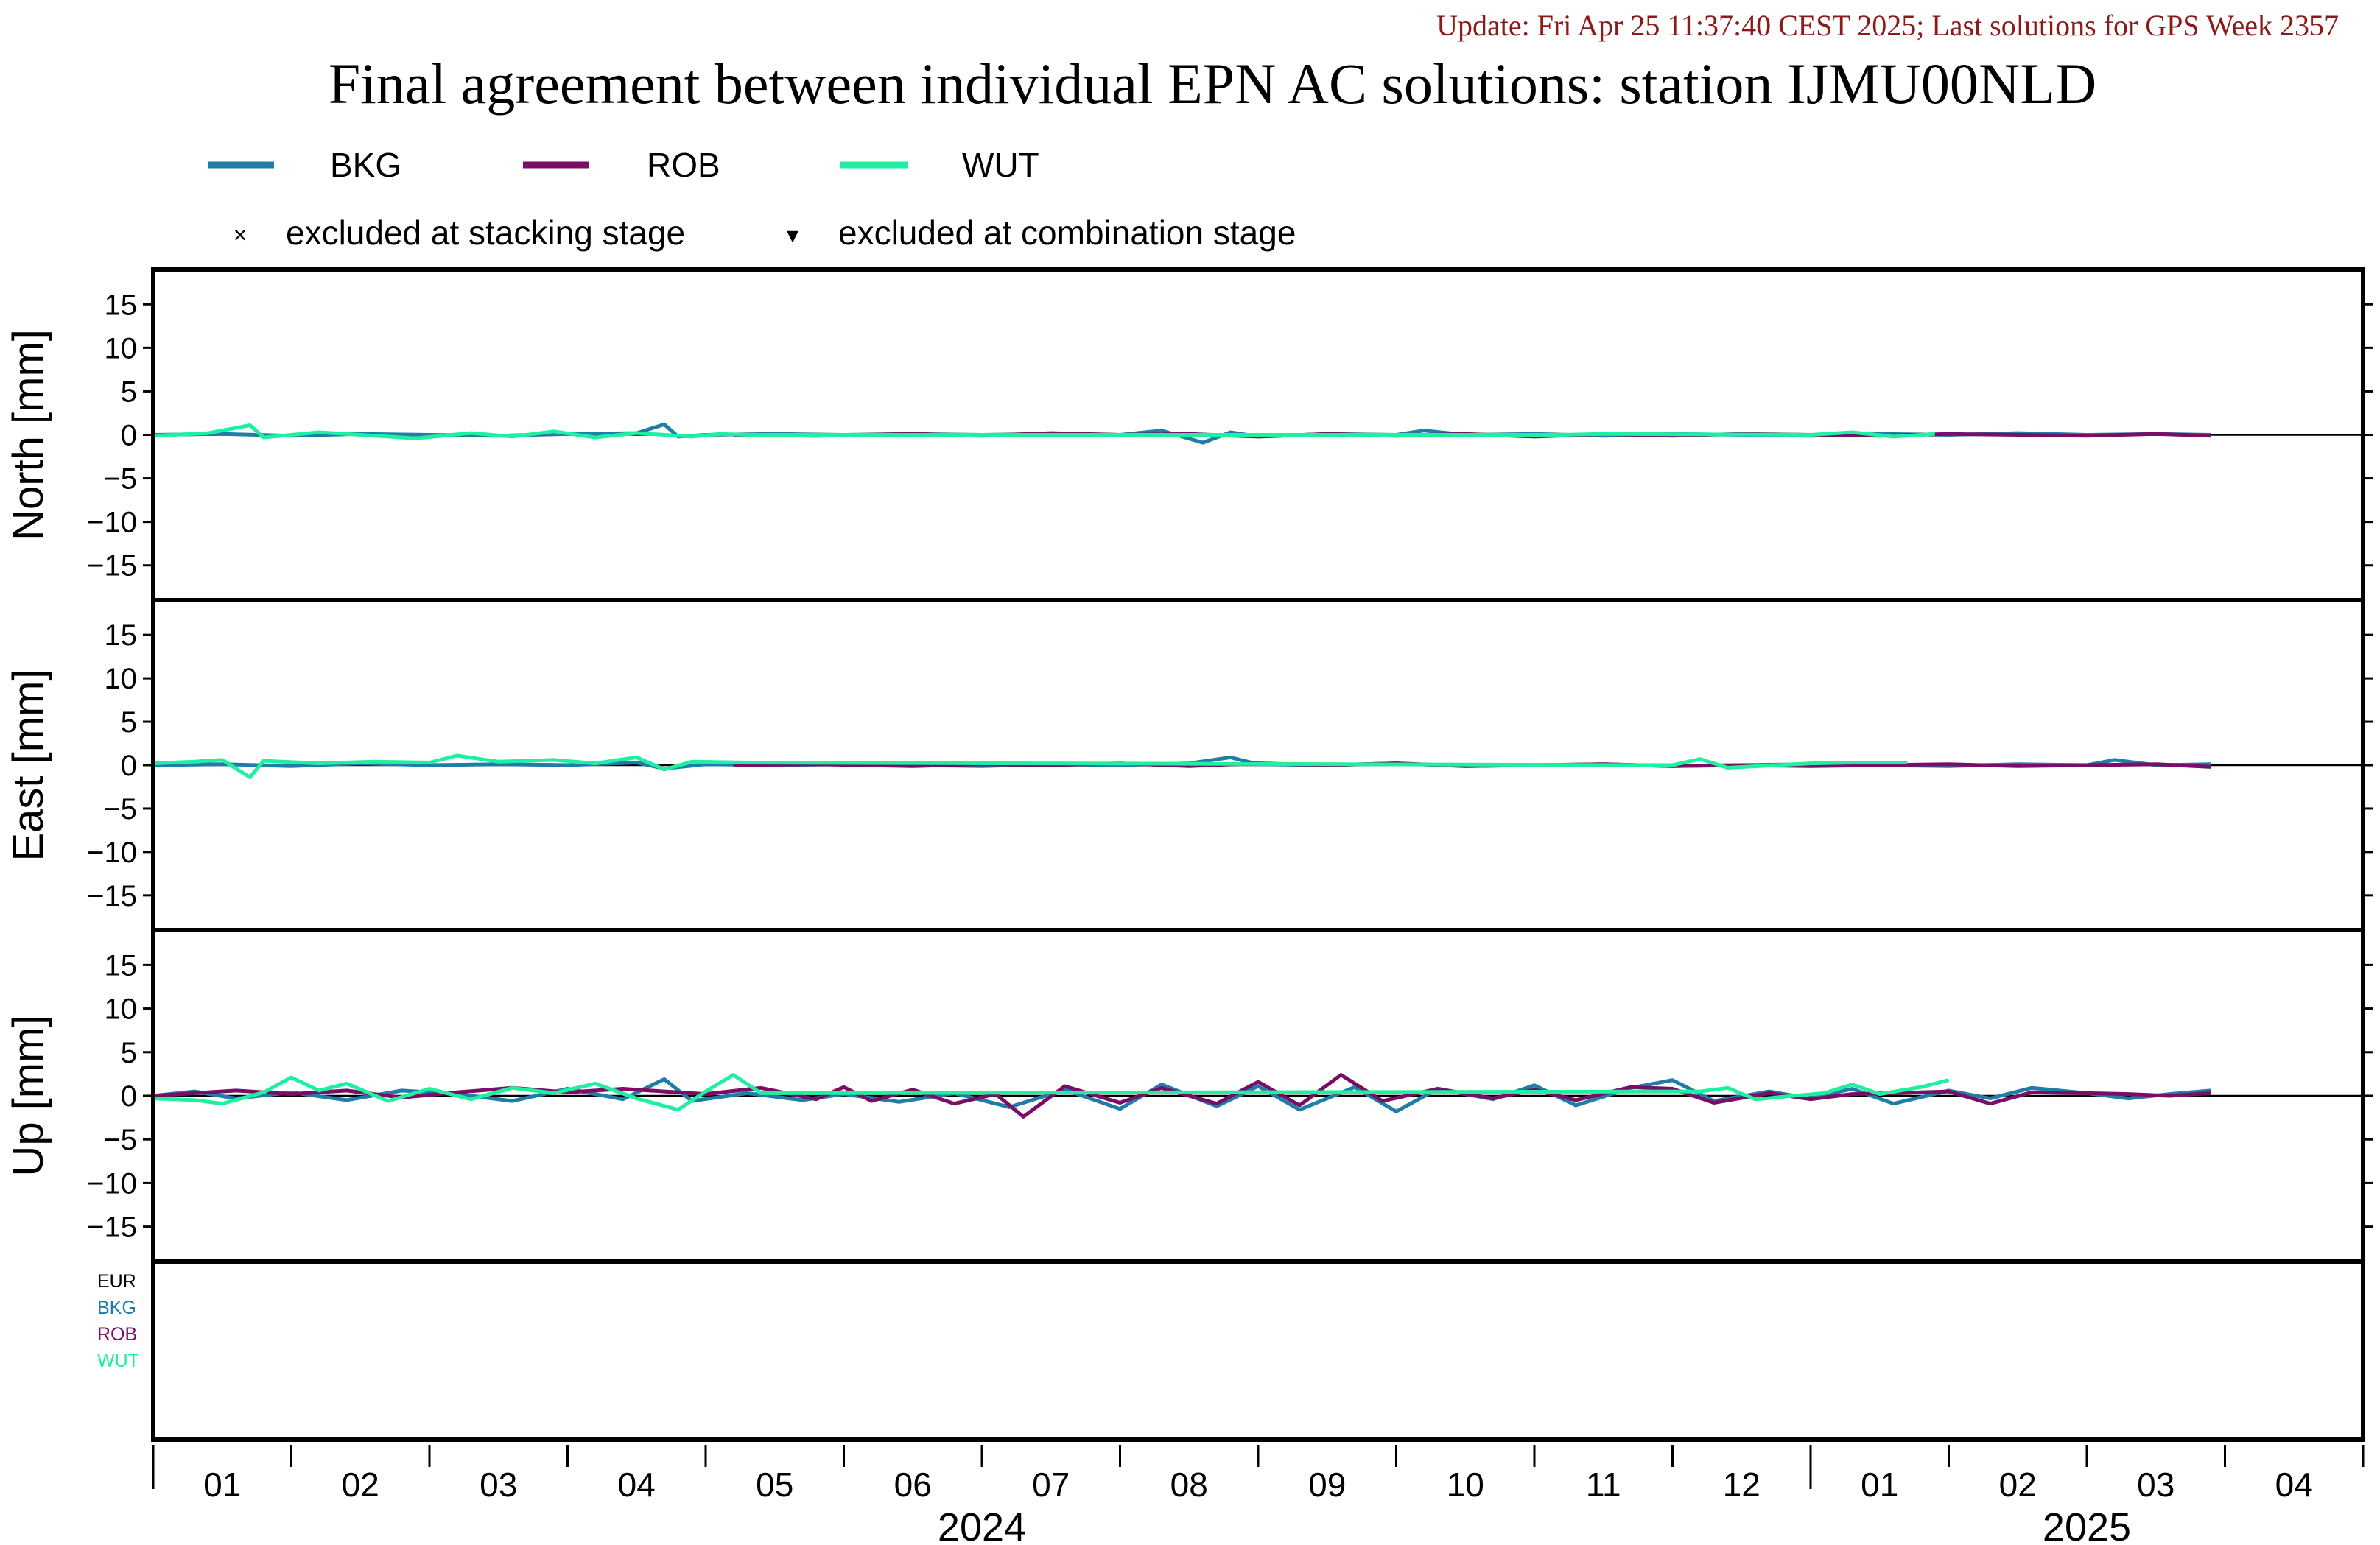 The image size is (2380, 1545). I want to click on month-label-0: 01, so click(222, 1485).